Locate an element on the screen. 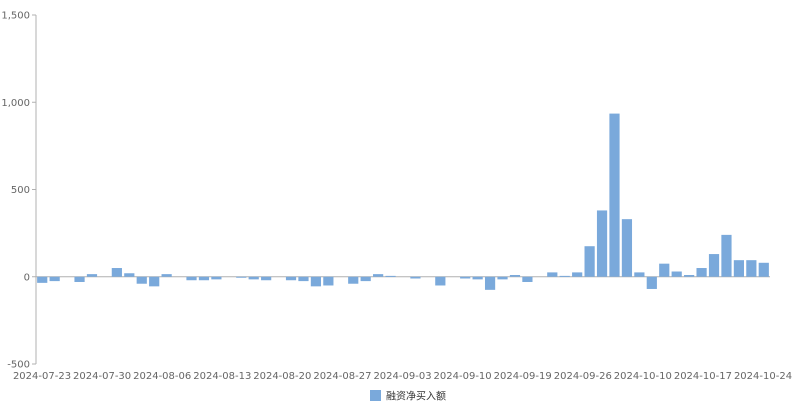 The image size is (800, 409). x-tick-label: 2024-10-24 is located at coordinates (763, 376).